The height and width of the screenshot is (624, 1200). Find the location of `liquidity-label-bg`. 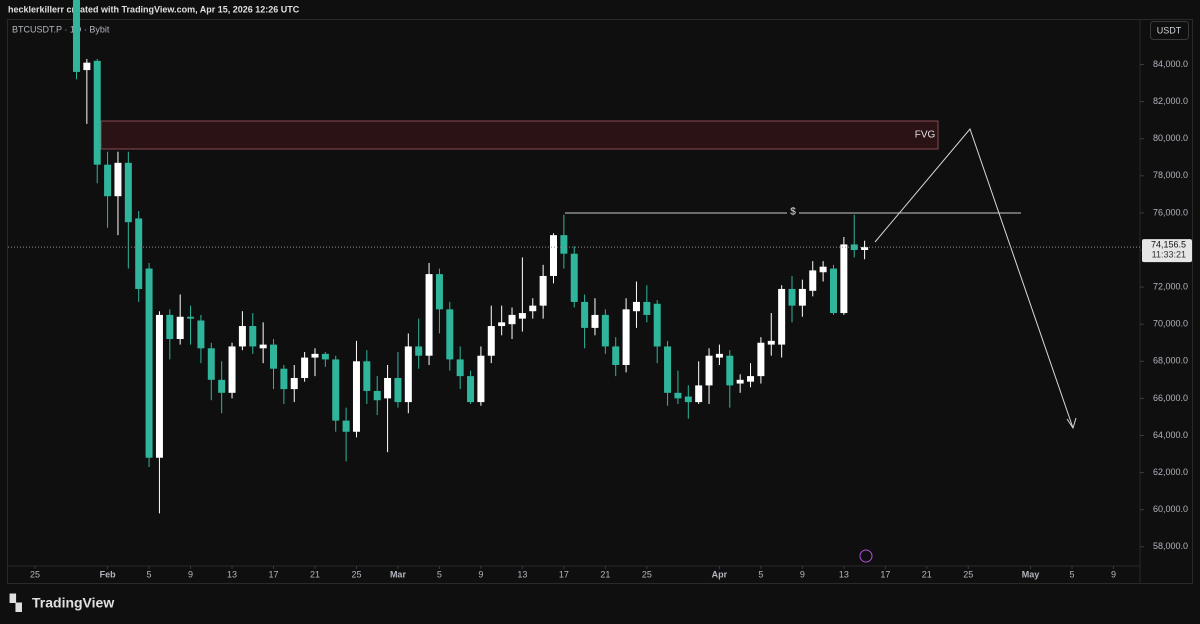

liquidity-label-bg is located at coordinates (793, 212).